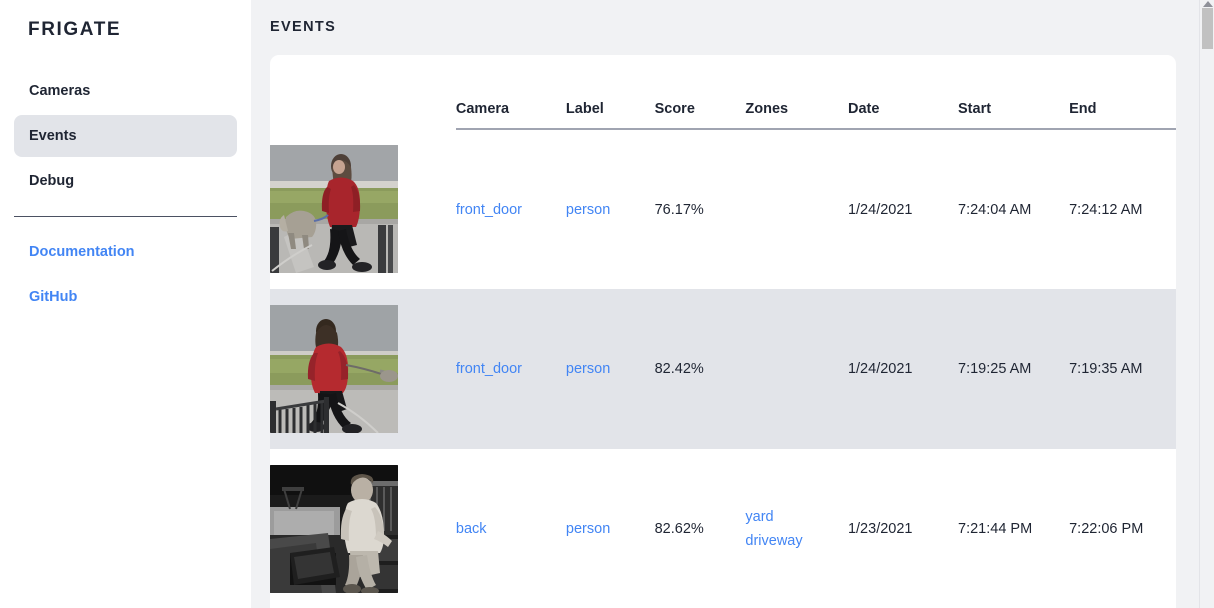 The image size is (1214, 608). I want to click on event-score-cell: 76.17%, so click(679, 209).